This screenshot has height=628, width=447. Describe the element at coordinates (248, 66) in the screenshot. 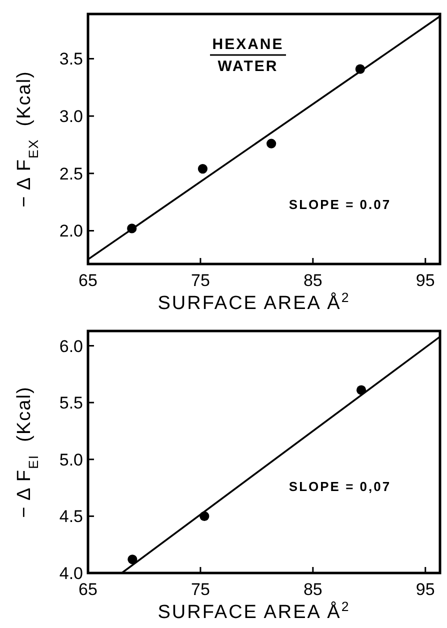

I see `annotation: WATER` at that location.